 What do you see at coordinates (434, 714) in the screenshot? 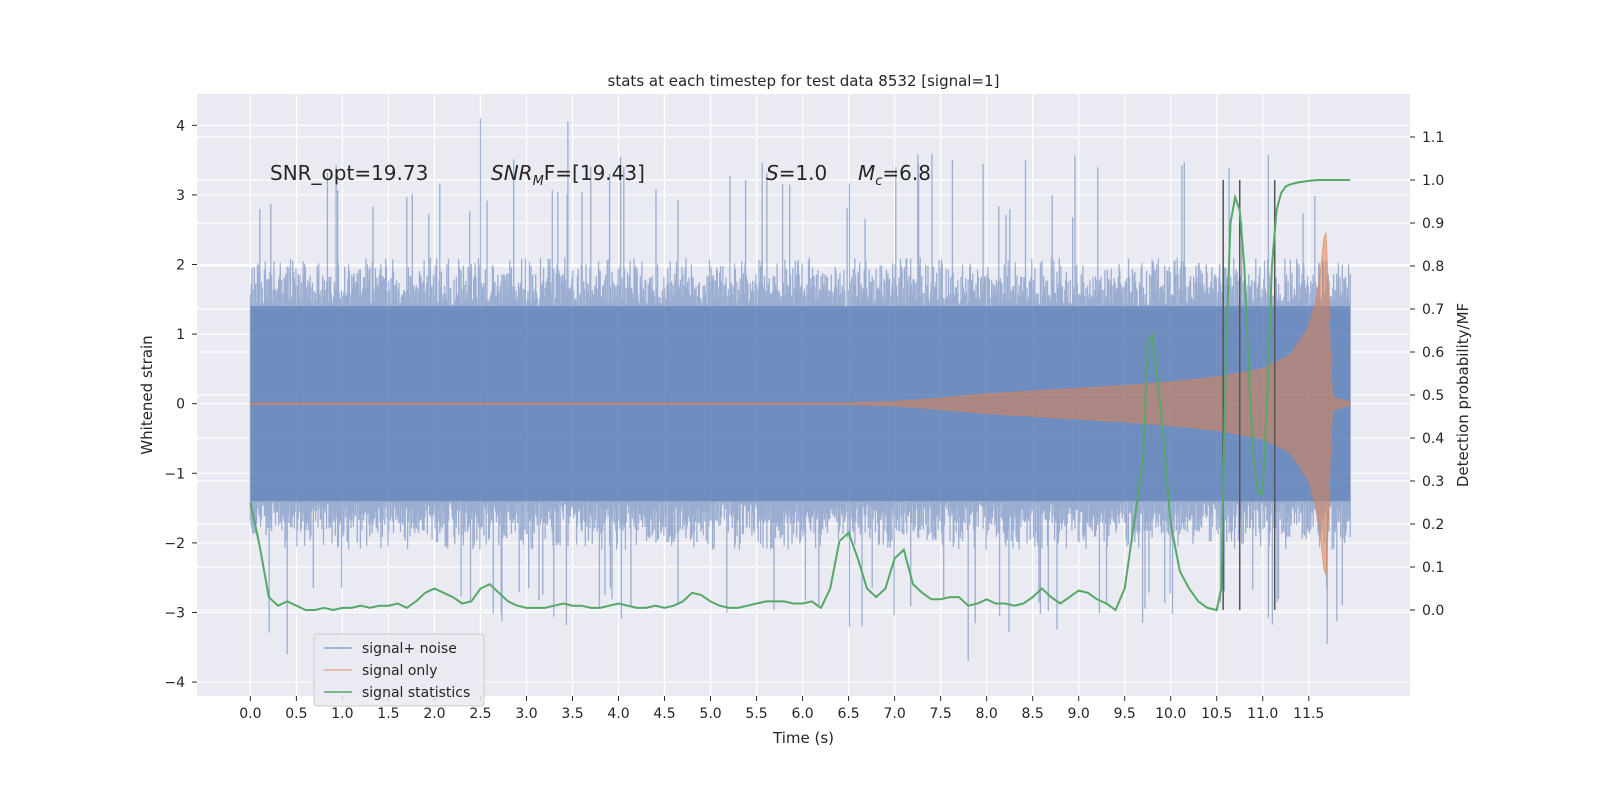
I see `x-tick-label: 2.0` at bounding box center [434, 714].